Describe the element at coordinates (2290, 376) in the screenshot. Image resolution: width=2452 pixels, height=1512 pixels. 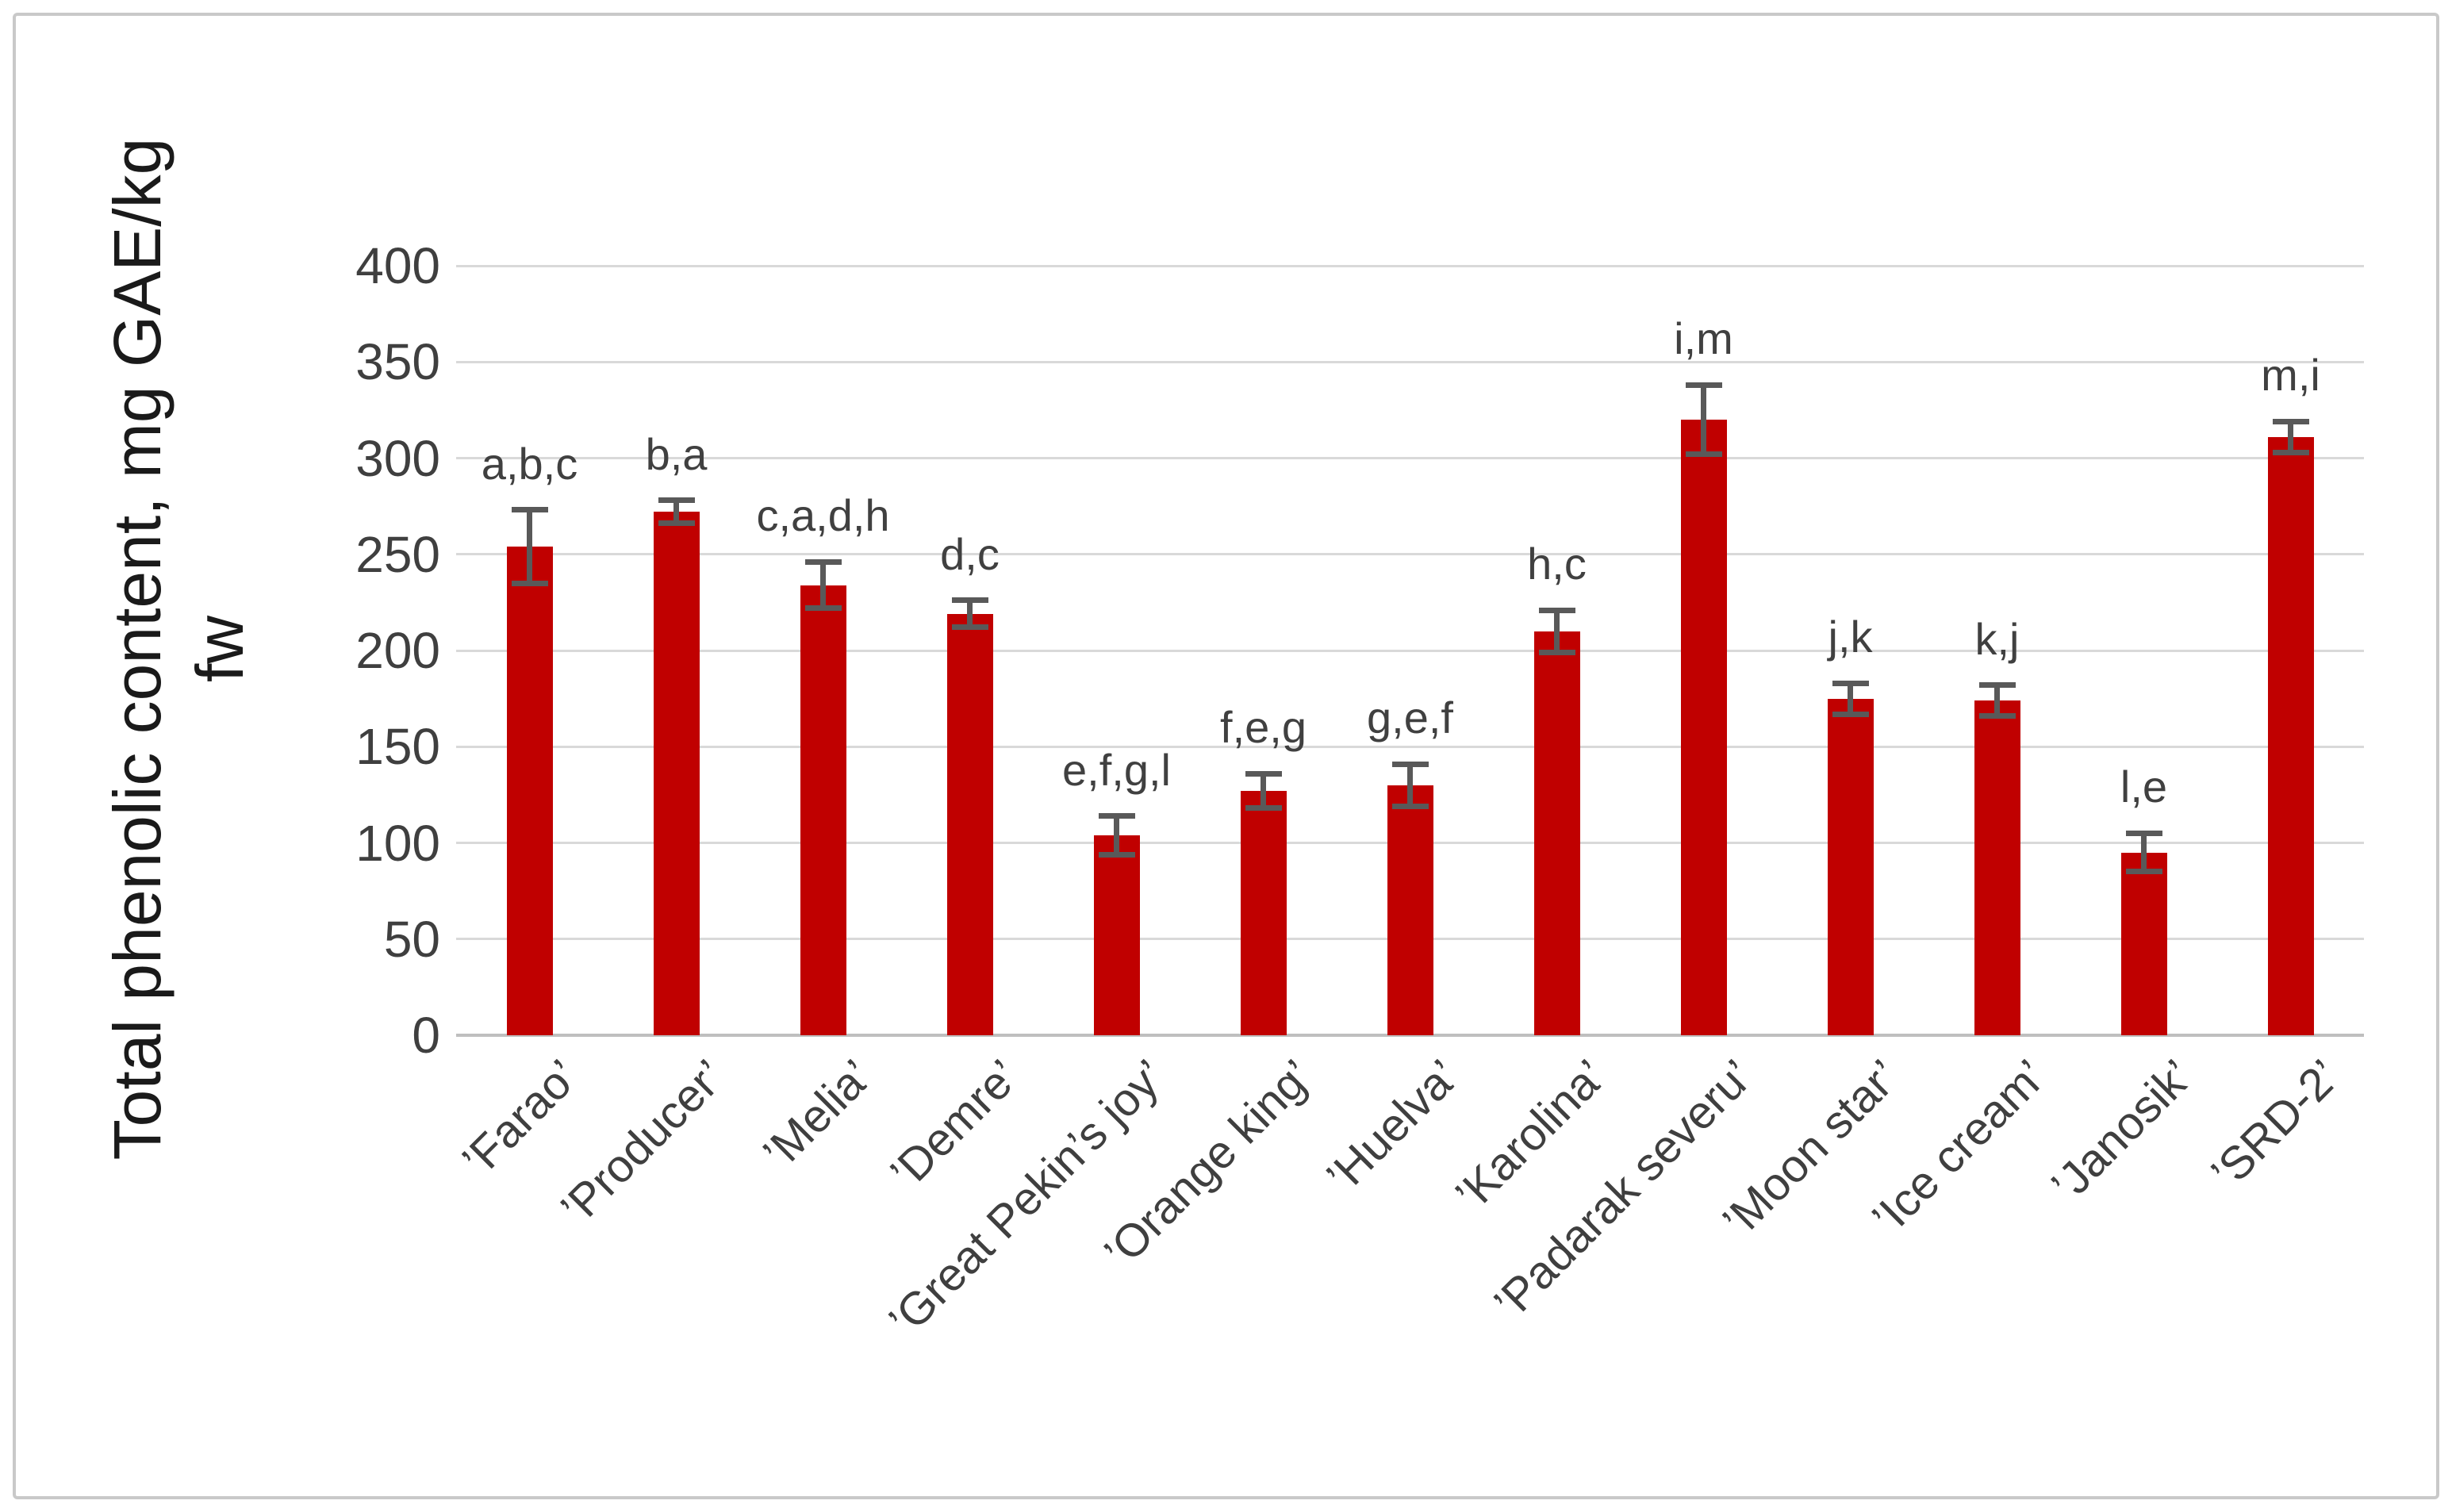
I see `significance-label-13: m,i` at that location.